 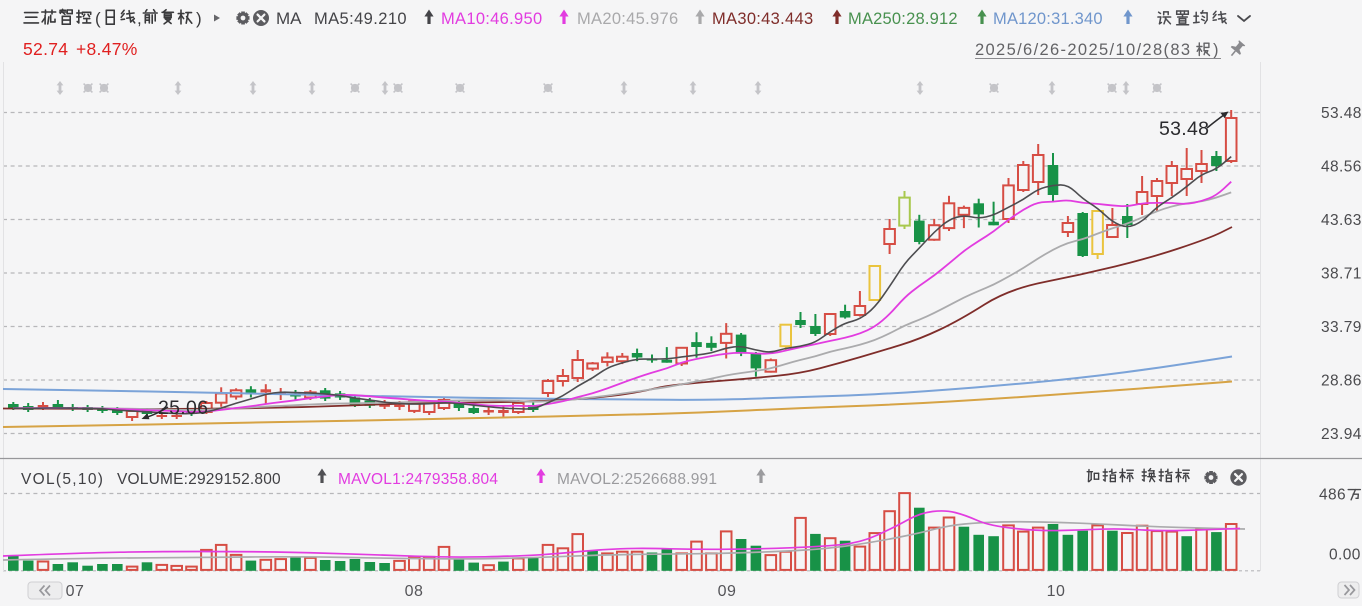 What do you see at coordinates (727, 591) in the screenshot?
I see `svg-text: 09` at bounding box center [727, 591].